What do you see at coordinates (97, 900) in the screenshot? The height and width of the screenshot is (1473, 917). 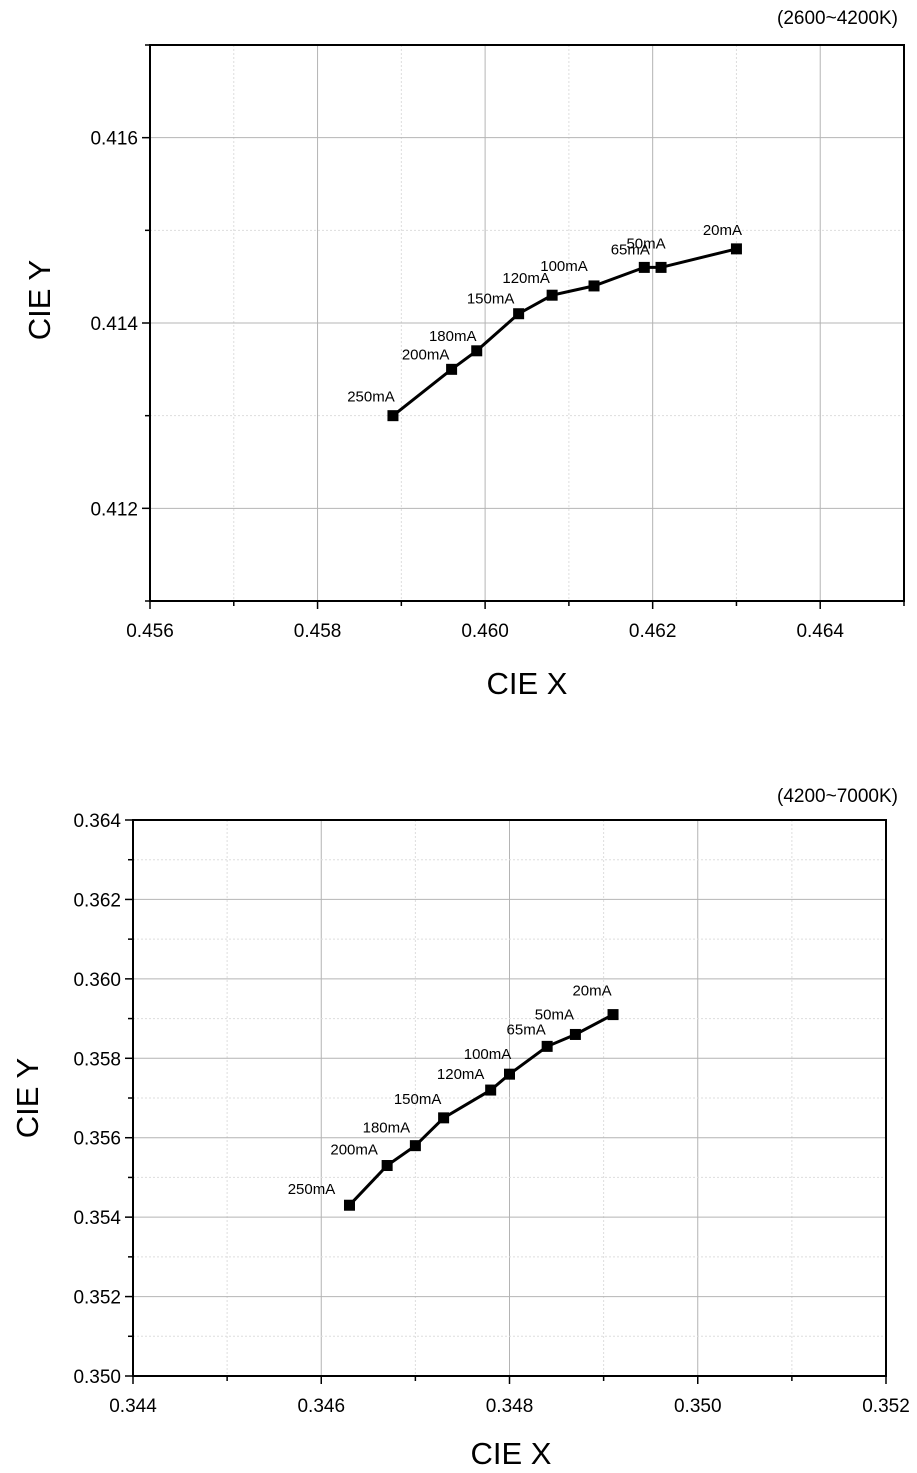 I see `y-tick-label: 0.362` at bounding box center [97, 900].